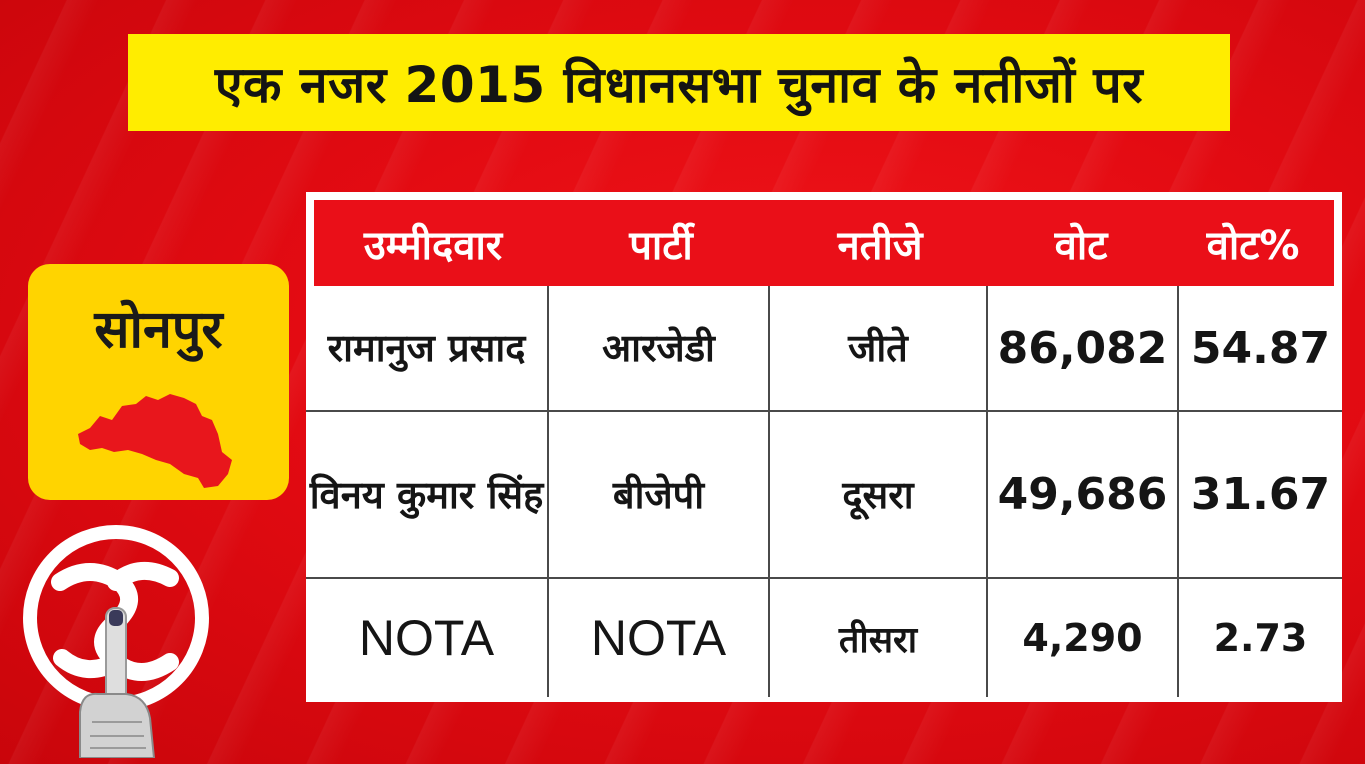  I want to click on table-row: रामानुज प्रसाद आरजेडी जीते 86,082 54.87, so click(824, 349).